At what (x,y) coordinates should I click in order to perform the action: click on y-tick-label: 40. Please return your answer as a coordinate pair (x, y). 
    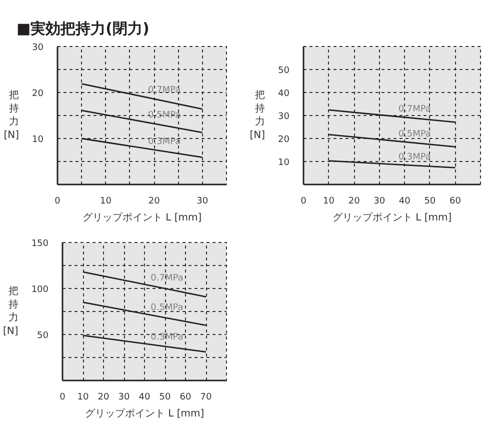
    Looking at the image, I should click on (284, 94).